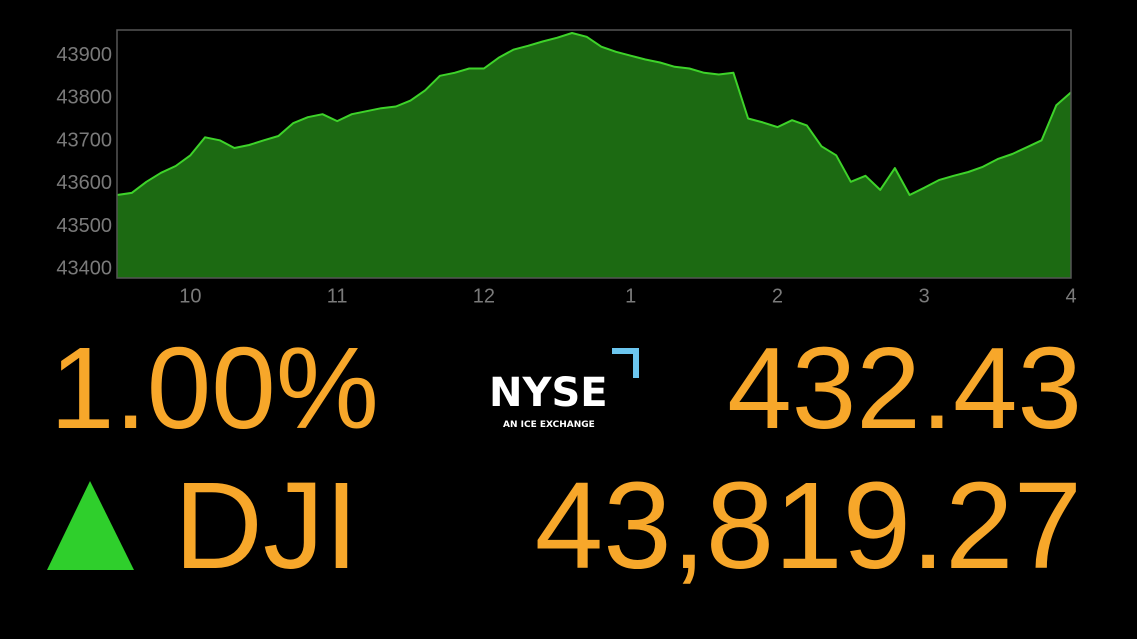 The image size is (1137, 639). I want to click on x-tick-label: 4, so click(1070, 296).